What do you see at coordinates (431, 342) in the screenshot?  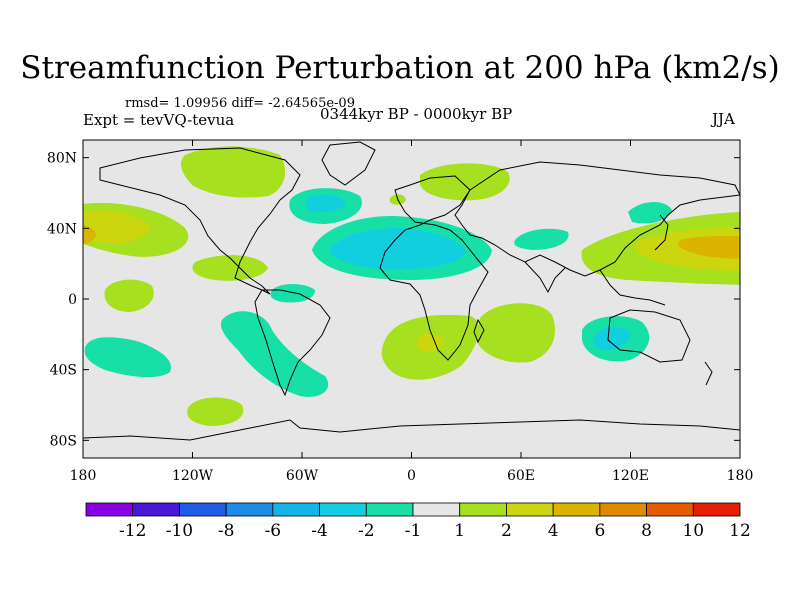 I see `anomaly-southern-africa-core` at bounding box center [431, 342].